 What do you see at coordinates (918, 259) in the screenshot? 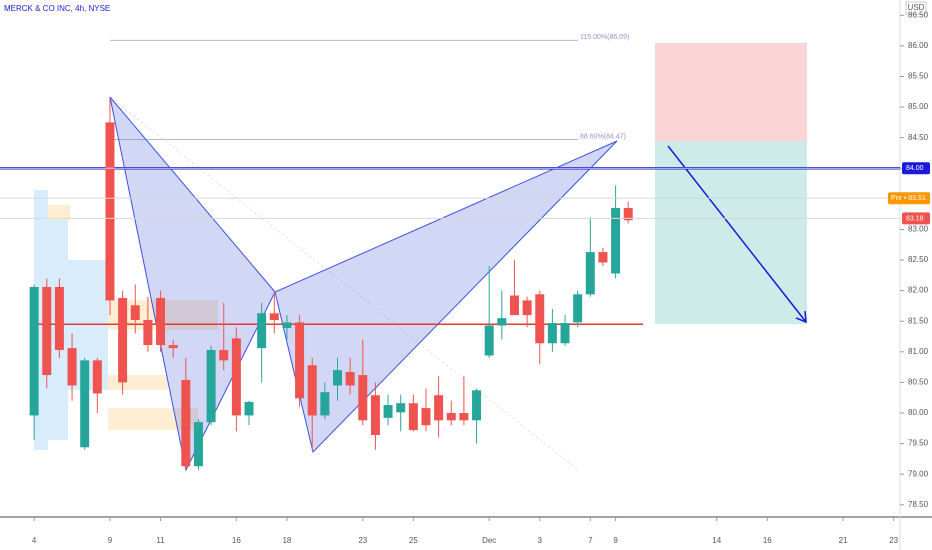
I see `y-tick-label: 82.50` at bounding box center [918, 259].